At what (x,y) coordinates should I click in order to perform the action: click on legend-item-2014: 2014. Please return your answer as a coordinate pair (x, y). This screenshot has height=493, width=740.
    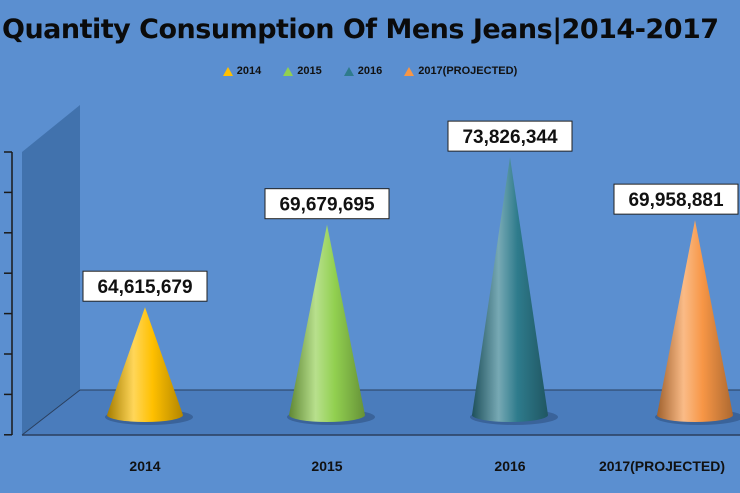
    Looking at the image, I should click on (242, 71).